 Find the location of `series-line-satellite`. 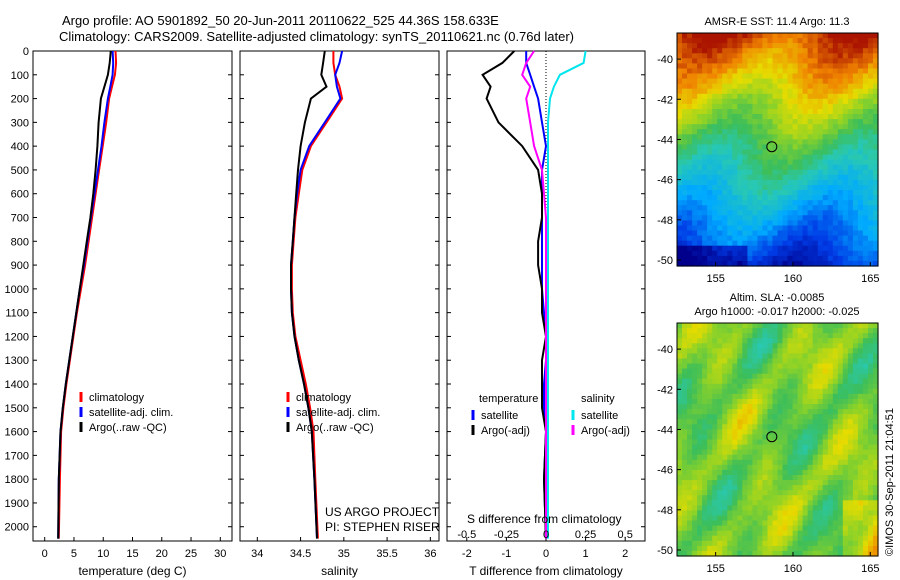

series-line-satellite is located at coordinates (536, 295).